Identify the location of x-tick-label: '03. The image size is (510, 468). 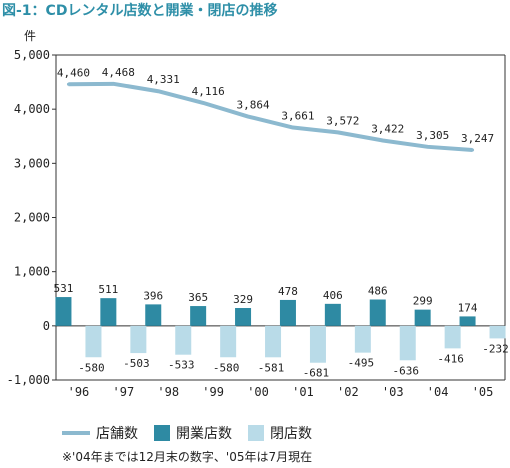
(393, 392).